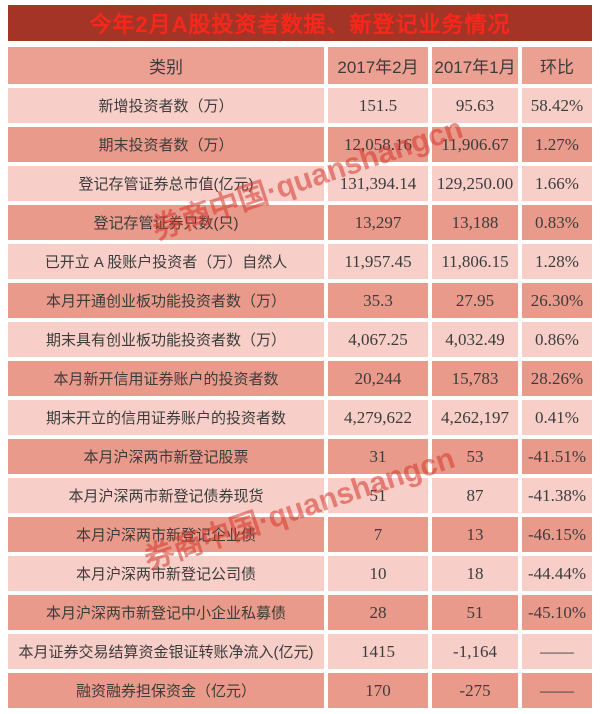  I want to click on value-cell: 11,957.45, so click(378, 261).